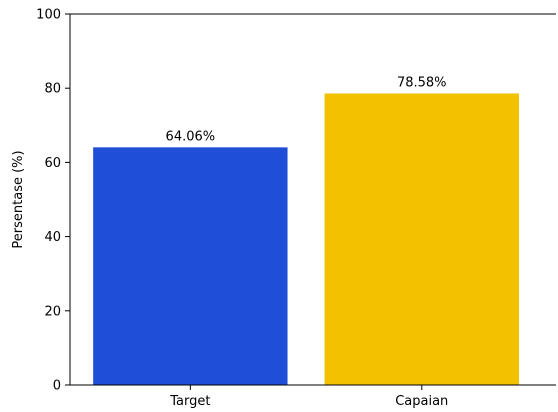 This screenshot has height=412, width=558. Describe the element at coordinates (308, 397) in the screenshot. I see `x-axis-ticks: Target Capaian` at that location.